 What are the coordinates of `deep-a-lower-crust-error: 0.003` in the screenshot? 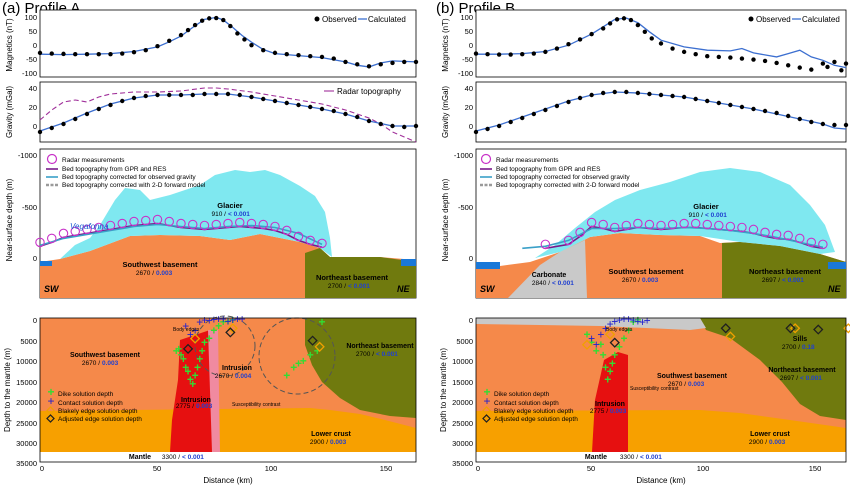 It's located at (338, 442).